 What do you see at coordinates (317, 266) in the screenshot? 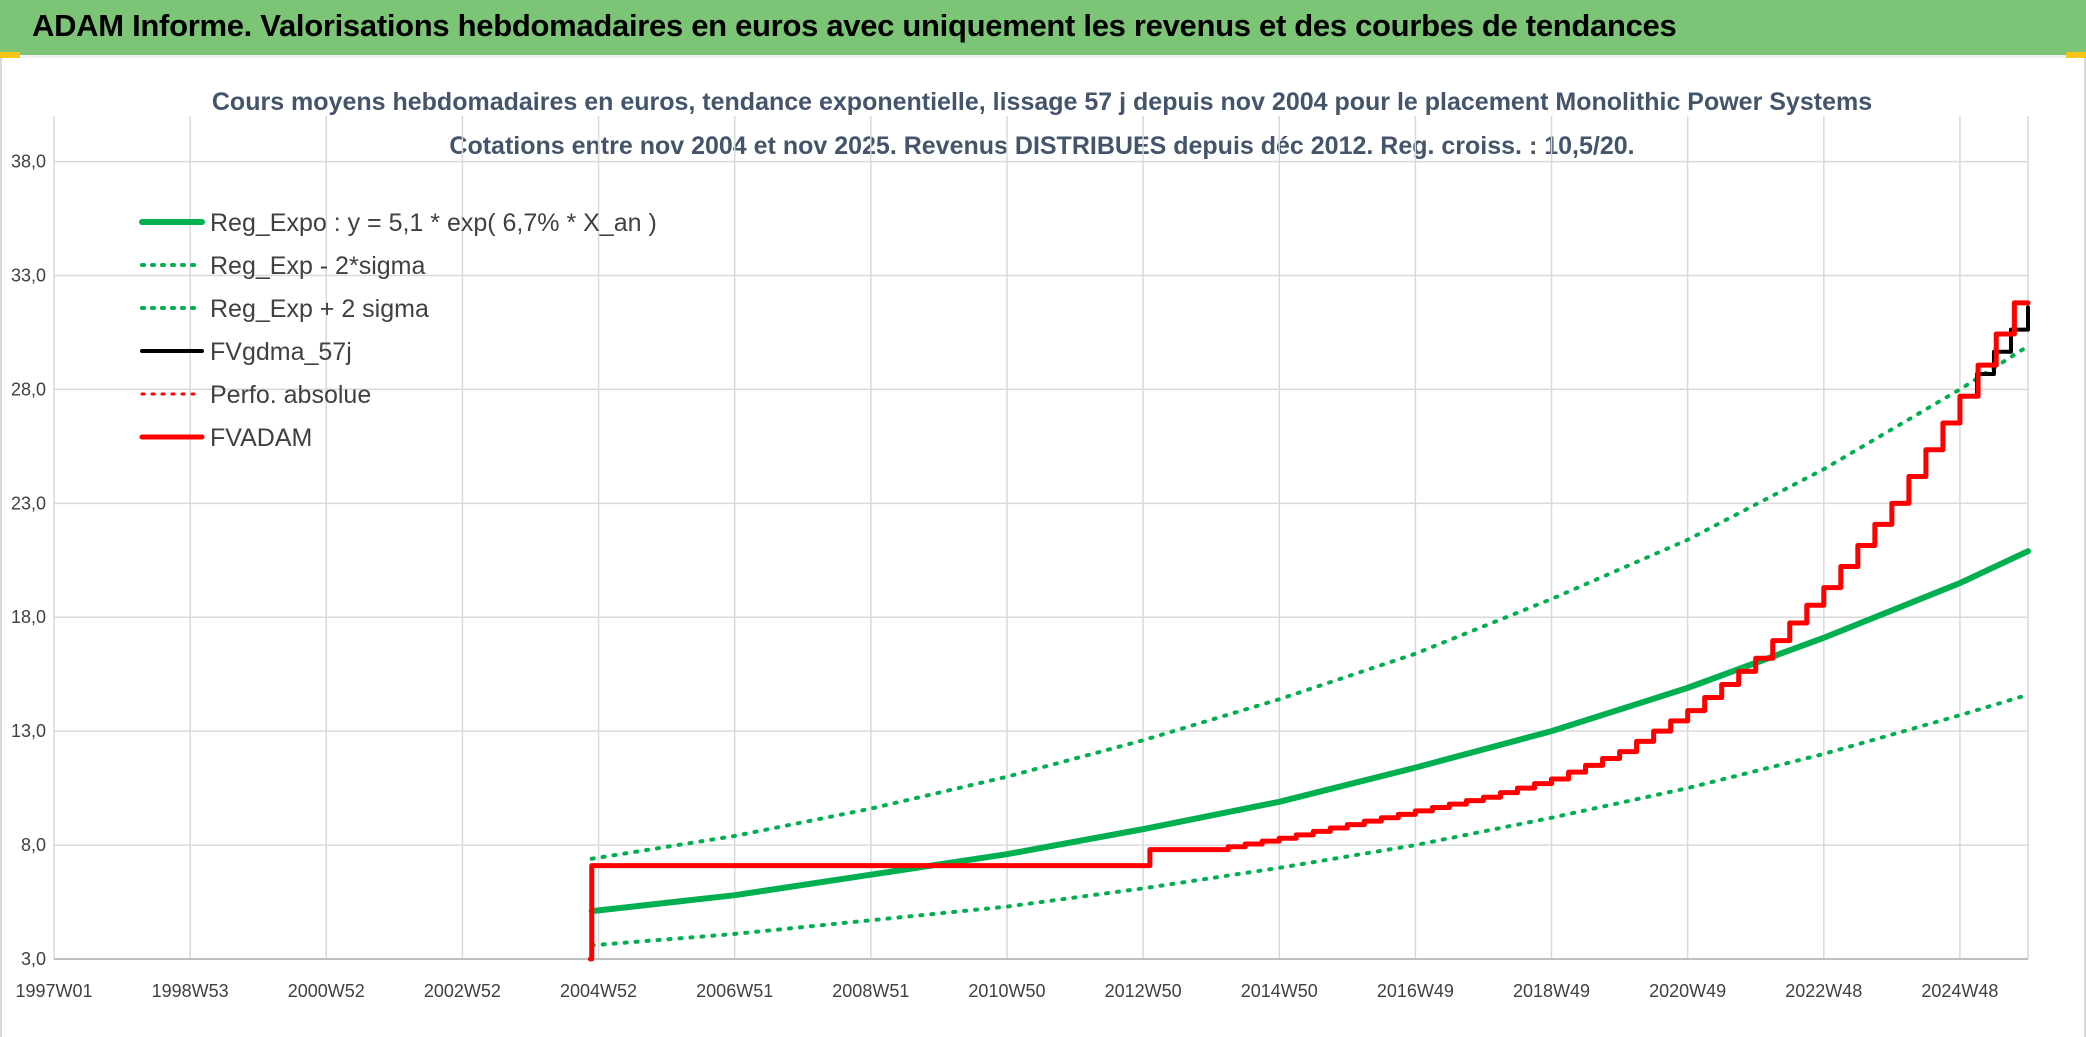
I see `legend-label: Reg_Exp - 2*sigma` at bounding box center [317, 266].